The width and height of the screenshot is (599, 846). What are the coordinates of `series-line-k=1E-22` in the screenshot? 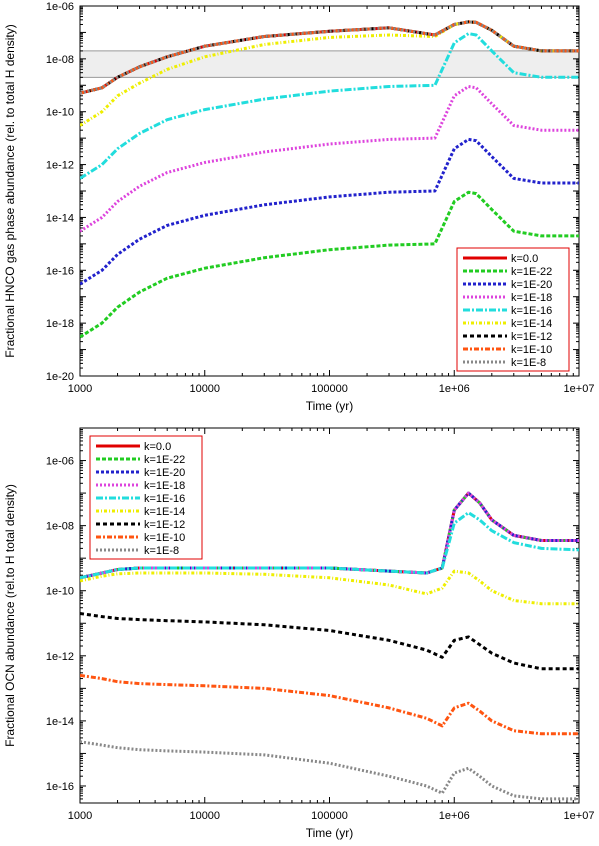 It's located at (329, 264).